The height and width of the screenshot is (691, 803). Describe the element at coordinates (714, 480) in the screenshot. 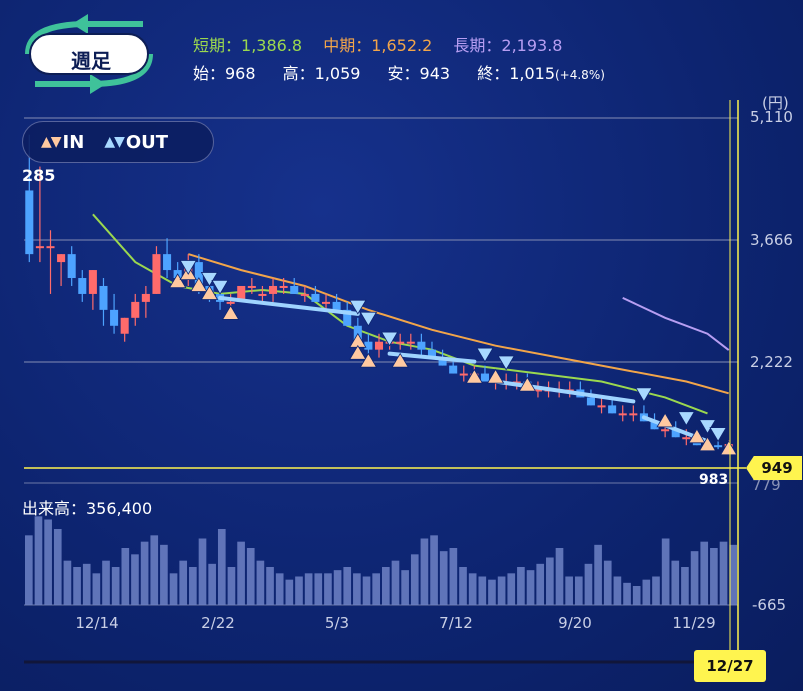

I see `period-low-label: 983` at that location.